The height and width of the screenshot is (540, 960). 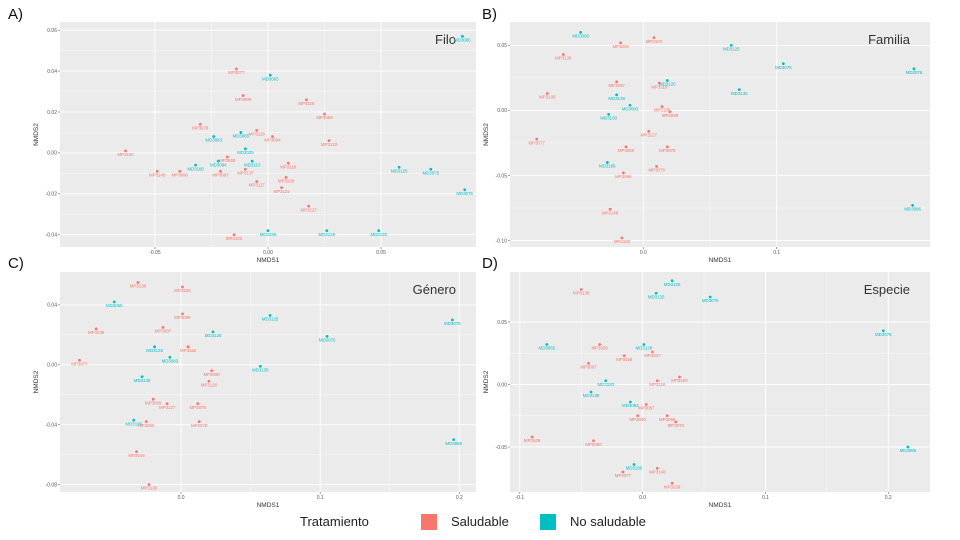 What do you see at coordinates (96, 332) in the screenshot?
I see `point-label-saludable: MP3139` at bounding box center [96, 332].